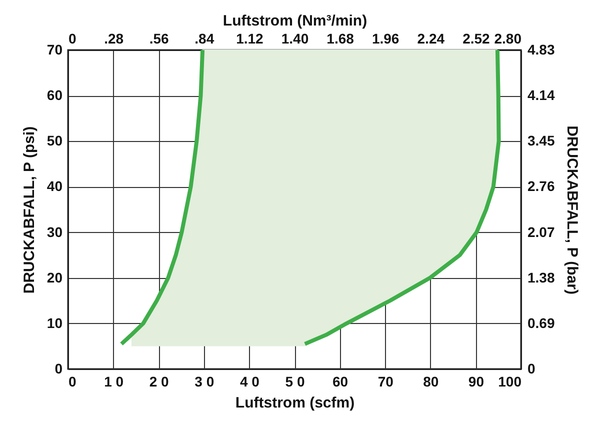  I want to click on x2-tick-label: .56, so click(159, 38).